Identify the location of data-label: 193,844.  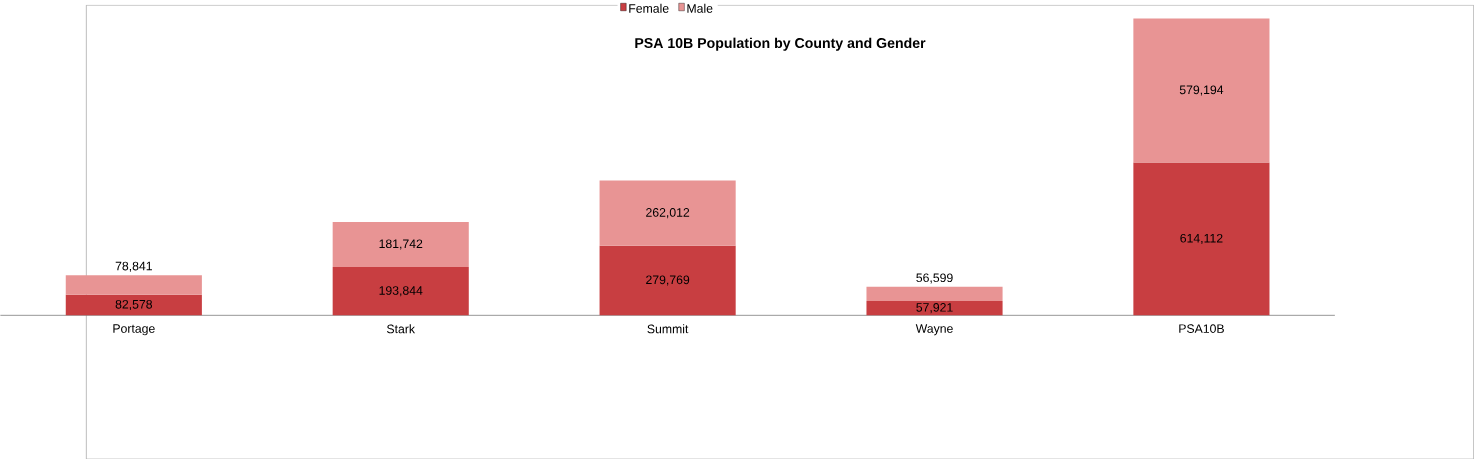
(401, 291).